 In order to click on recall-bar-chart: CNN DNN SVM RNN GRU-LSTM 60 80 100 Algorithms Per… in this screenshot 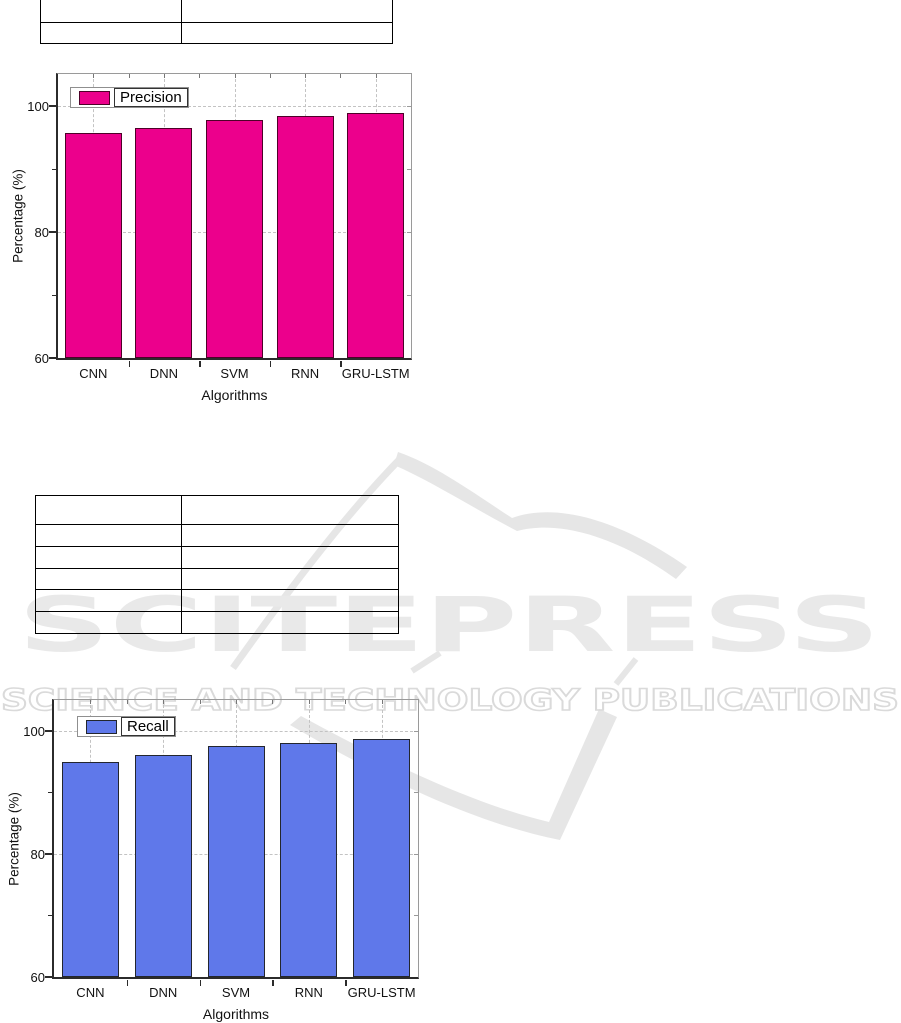, I will do `click(213, 860)`.